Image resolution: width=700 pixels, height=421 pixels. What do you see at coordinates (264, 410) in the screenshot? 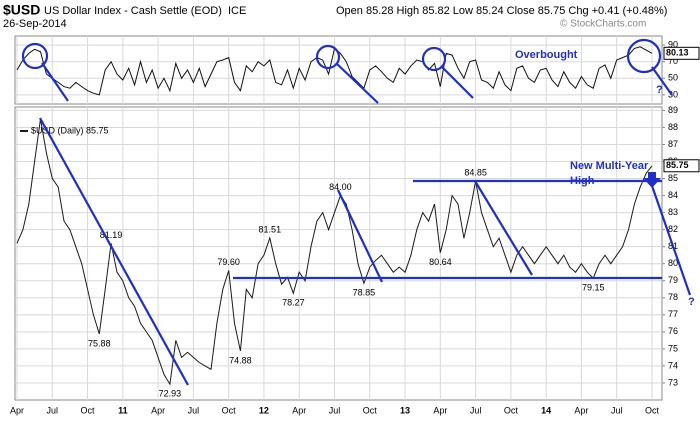
I see `x-tick-label: 12` at bounding box center [264, 410].